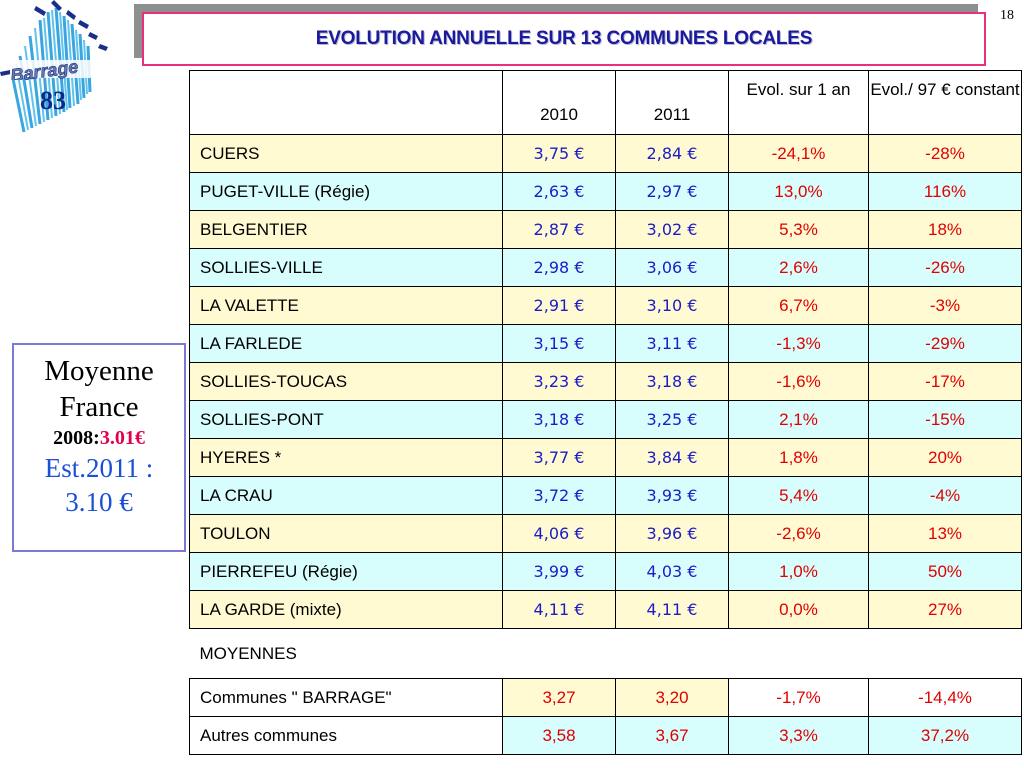 Image resolution: width=1024 pixels, height=768 pixels. Describe the element at coordinates (346, 457) in the screenshot. I see `commune-name: HYERES *` at that location.